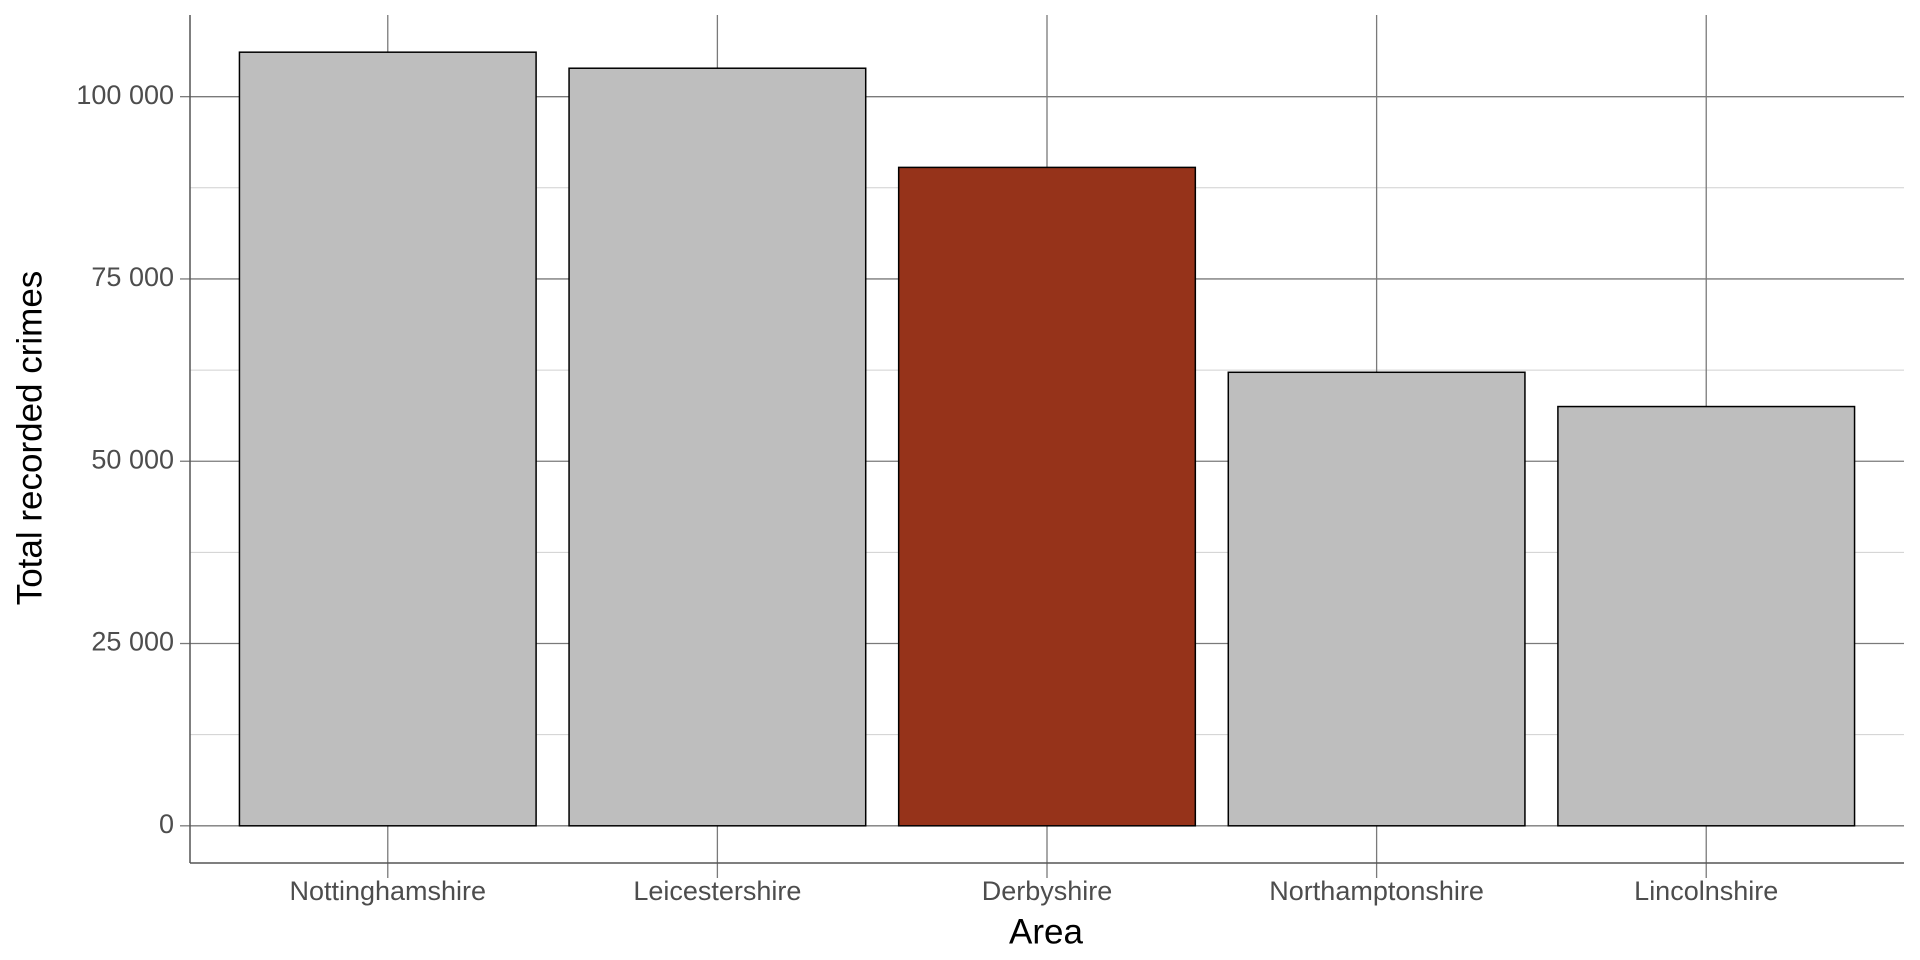 The height and width of the screenshot is (960, 1920). Describe the element at coordinates (29, 438) in the screenshot. I see `y-axis-title: Total recorded crimes` at that location.